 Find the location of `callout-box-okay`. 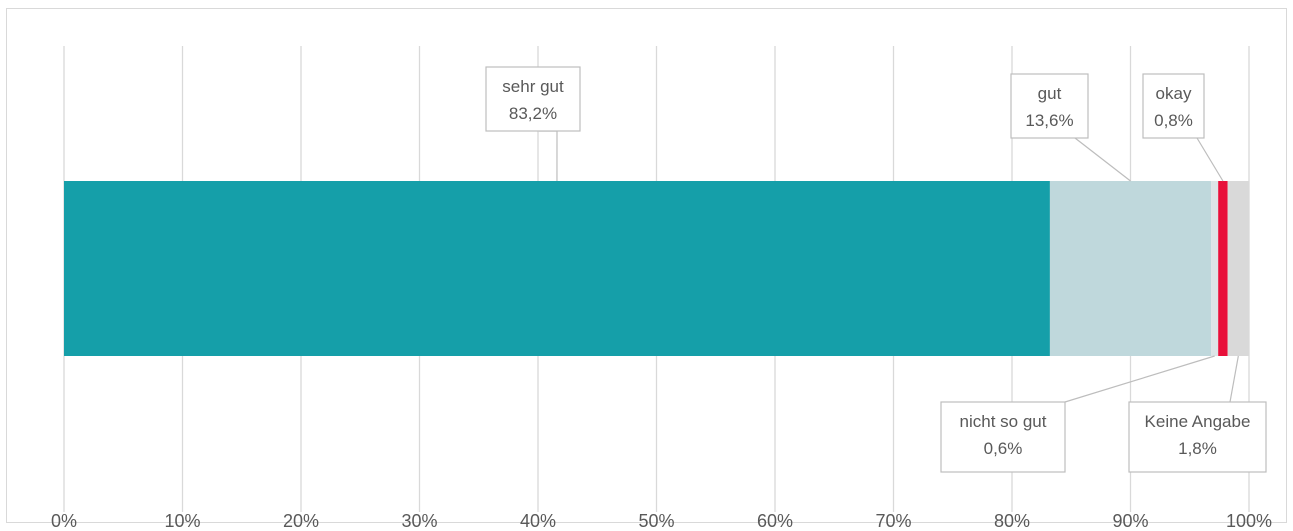

callout-box-okay is located at coordinates (1173, 106).